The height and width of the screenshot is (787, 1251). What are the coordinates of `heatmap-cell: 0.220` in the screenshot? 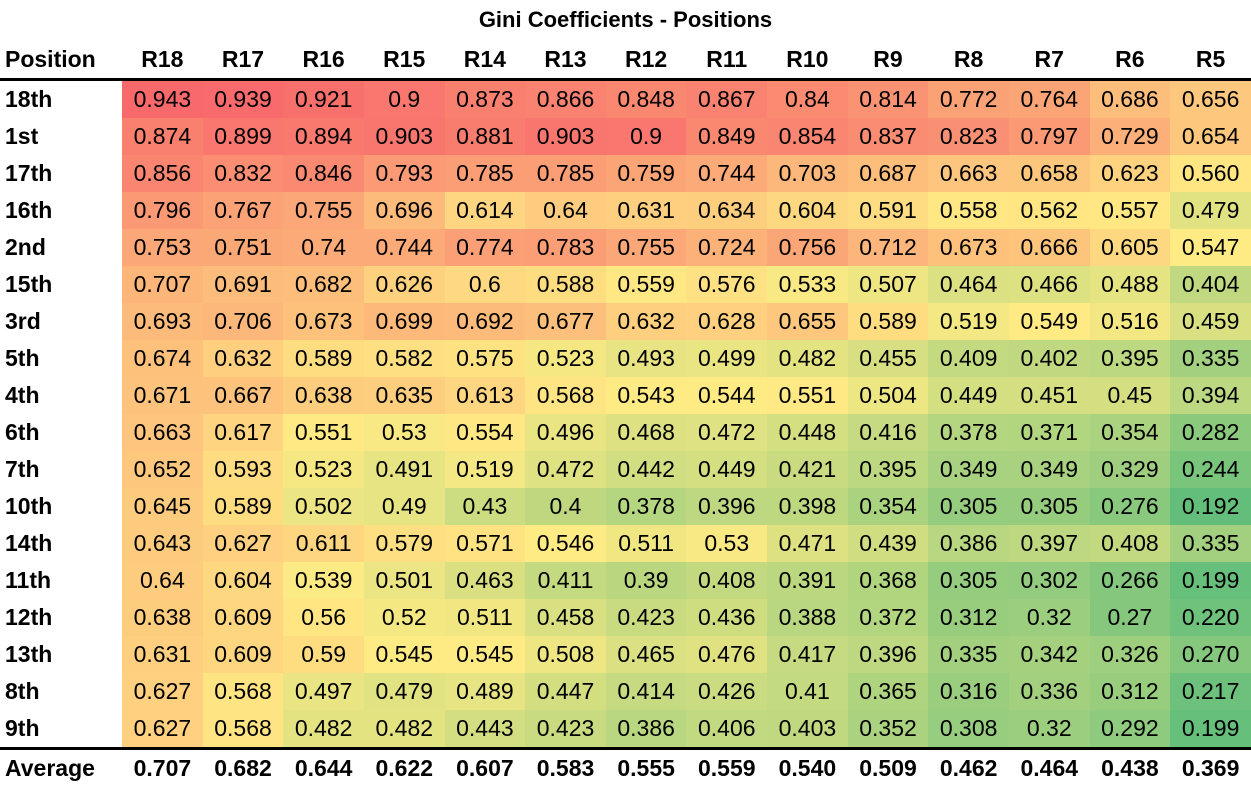 It's located at (1210, 617).